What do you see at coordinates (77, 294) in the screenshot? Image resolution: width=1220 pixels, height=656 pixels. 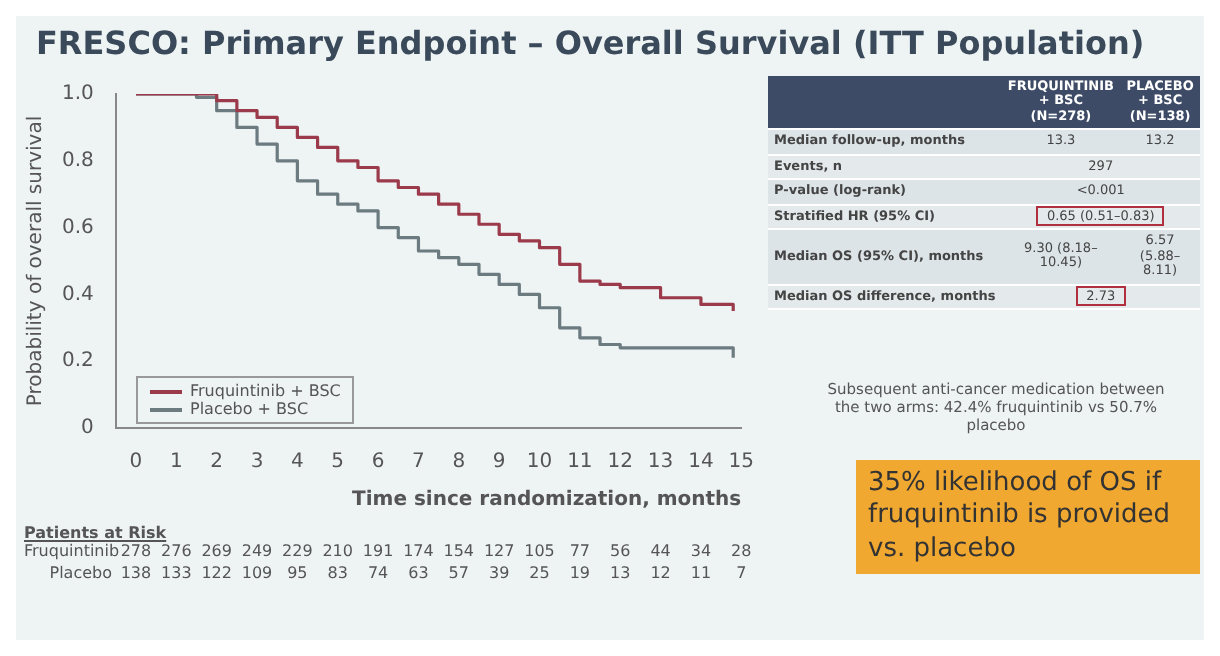 I see `y-tick-label: 0.4` at bounding box center [77, 294].